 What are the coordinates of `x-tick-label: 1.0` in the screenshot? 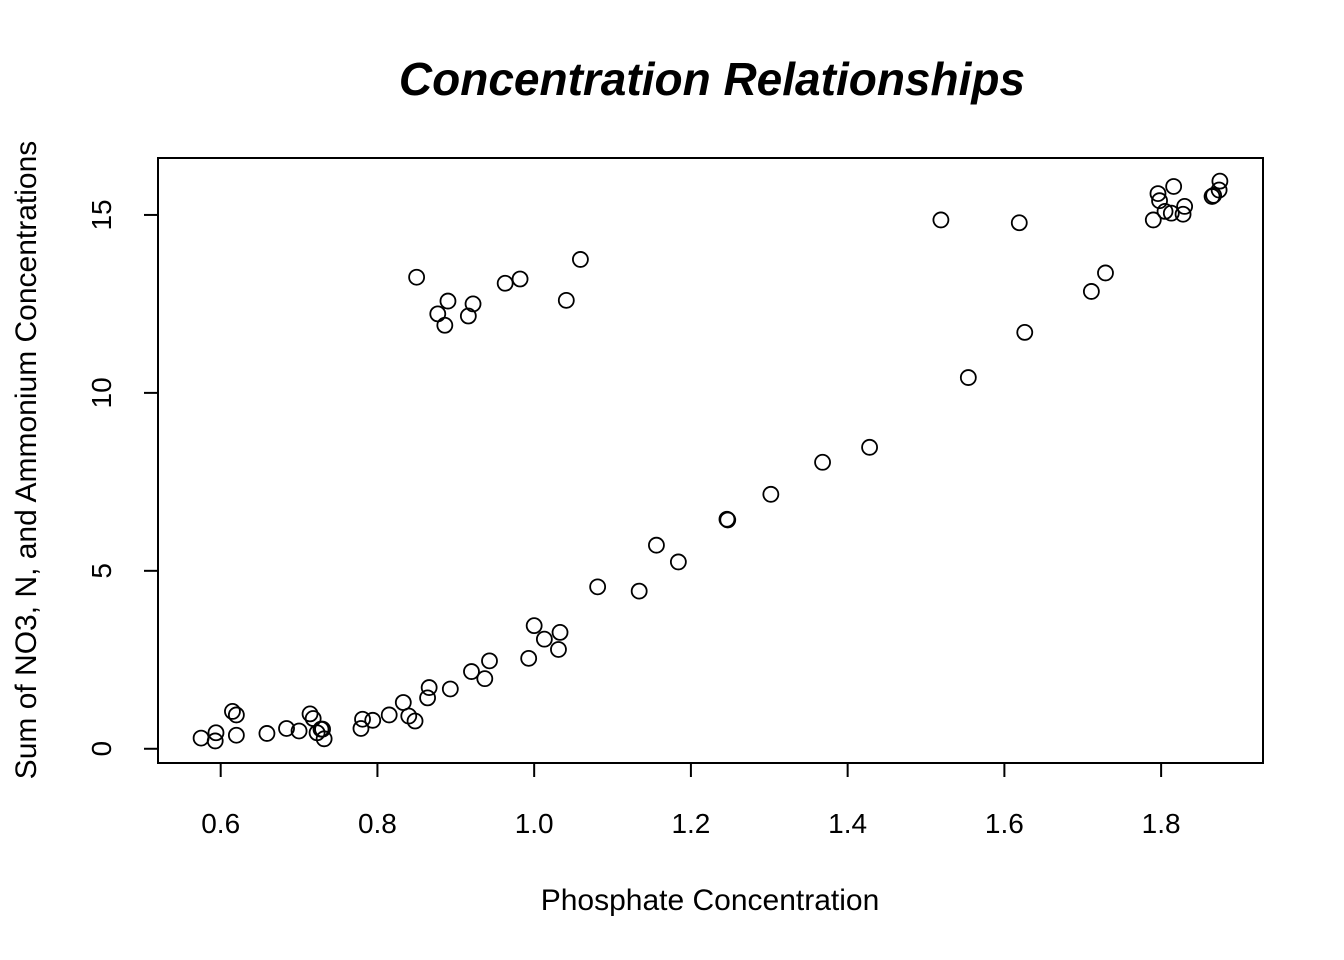 It's located at (534, 823).